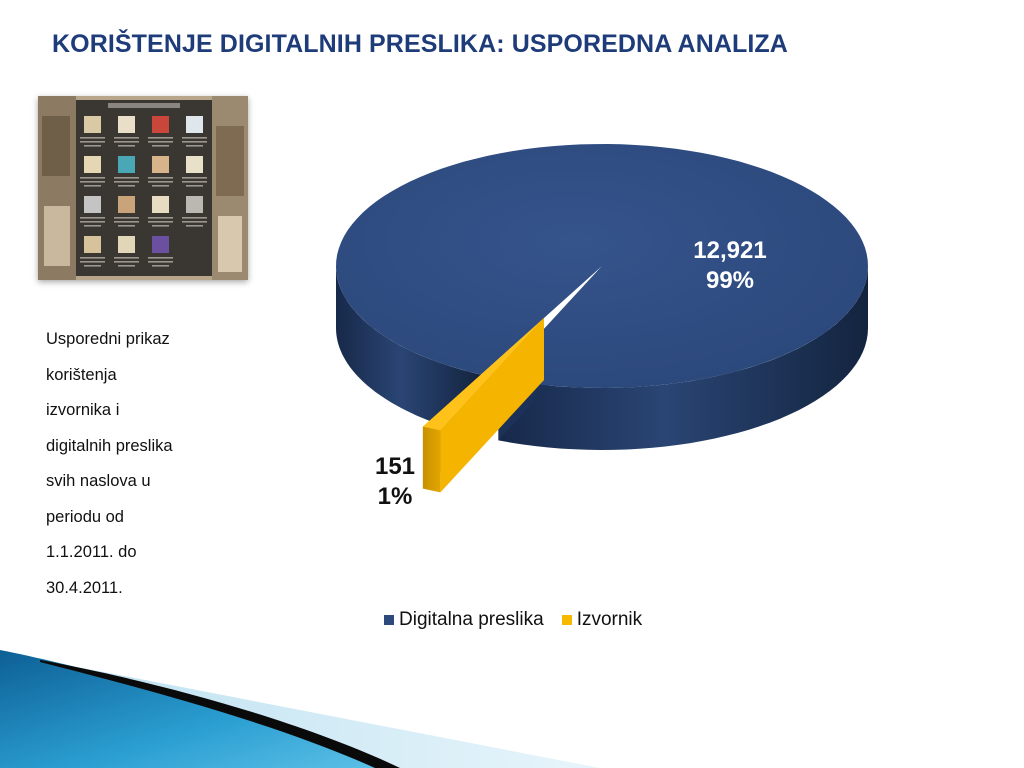 Image resolution: width=1024 pixels, height=768 pixels. Describe the element at coordinates (91, 552) in the screenshot. I see `description-line: 1.1.2011. do` at that location.